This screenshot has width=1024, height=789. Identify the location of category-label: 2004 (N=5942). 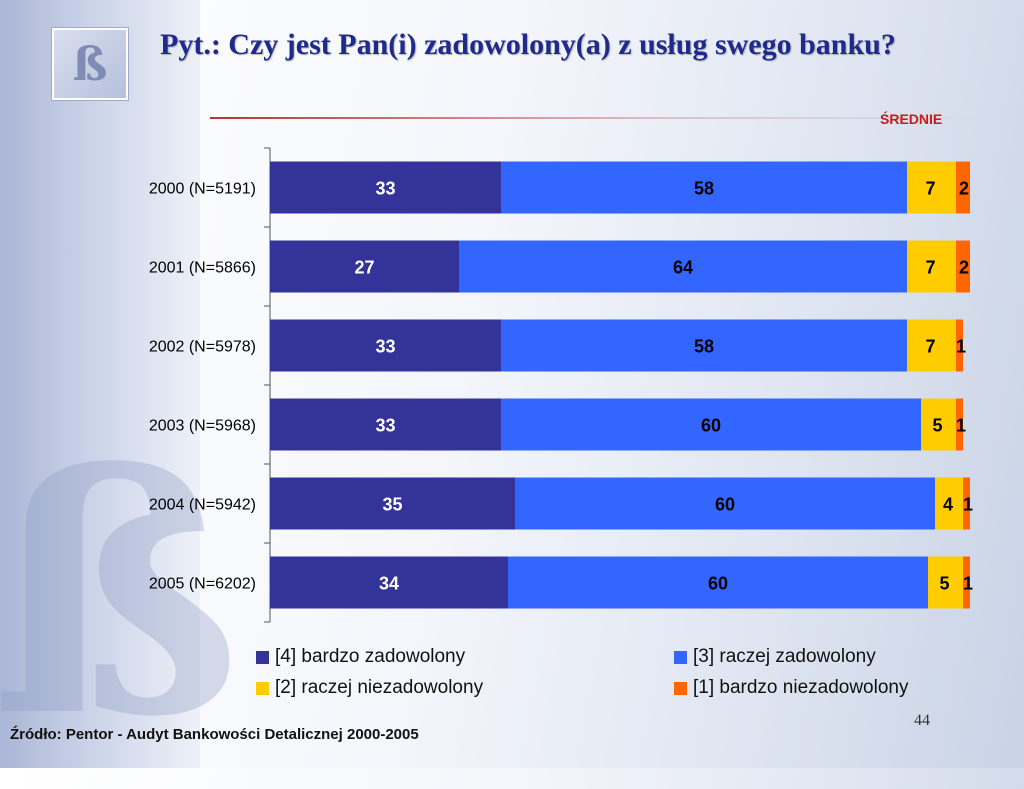
(202, 505).